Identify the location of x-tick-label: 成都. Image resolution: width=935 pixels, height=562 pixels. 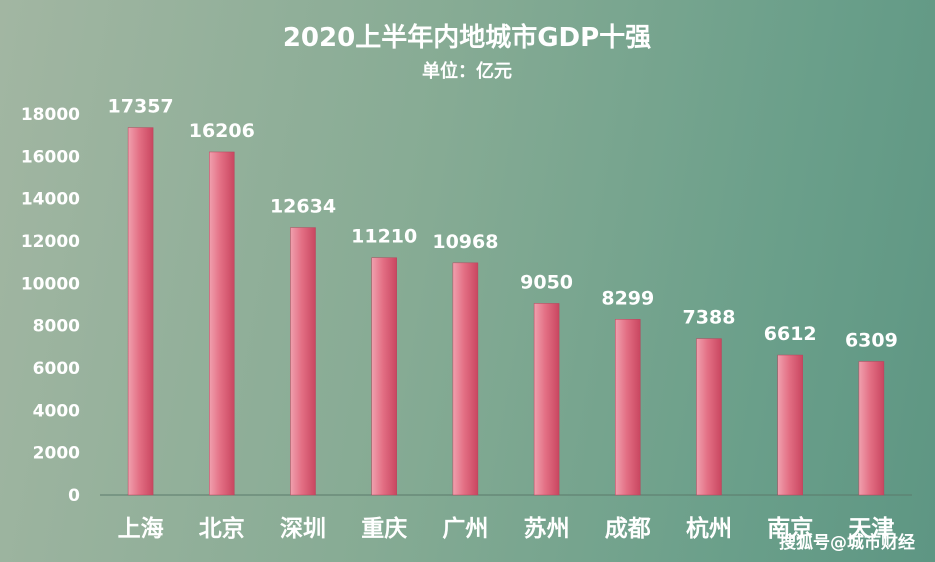
(628, 529).